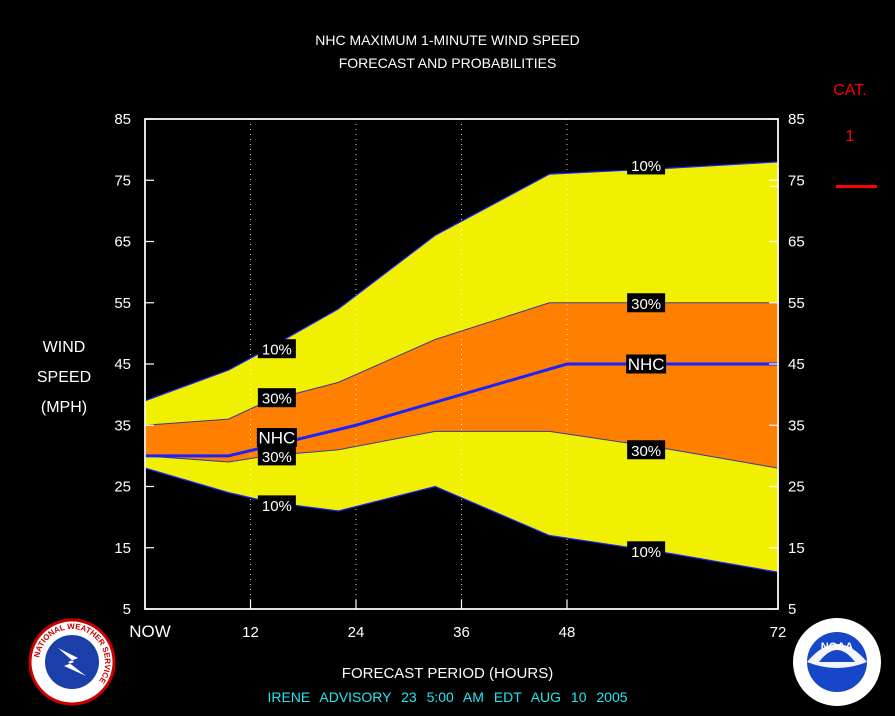 This screenshot has width=895, height=716. What do you see at coordinates (122, 364) in the screenshot?
I see `y-tick-label-left: 45` at bounding box center [122, 364].